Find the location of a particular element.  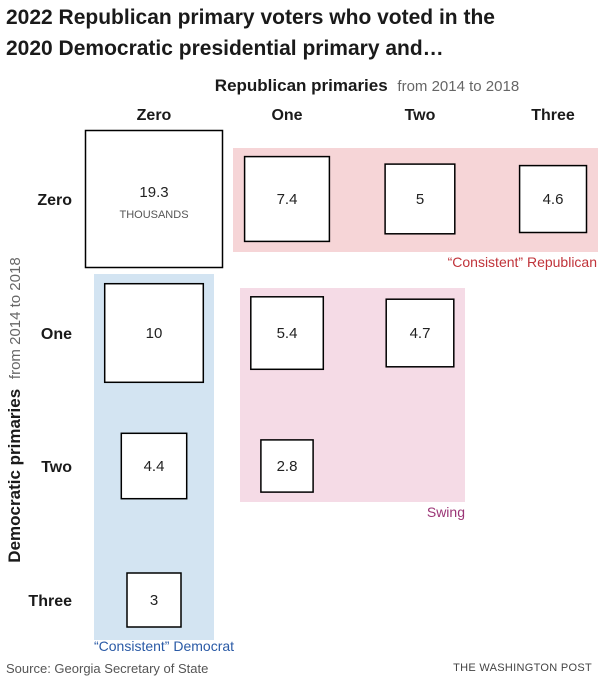

value-label: 5.4 is located at coordinates (287, 333).